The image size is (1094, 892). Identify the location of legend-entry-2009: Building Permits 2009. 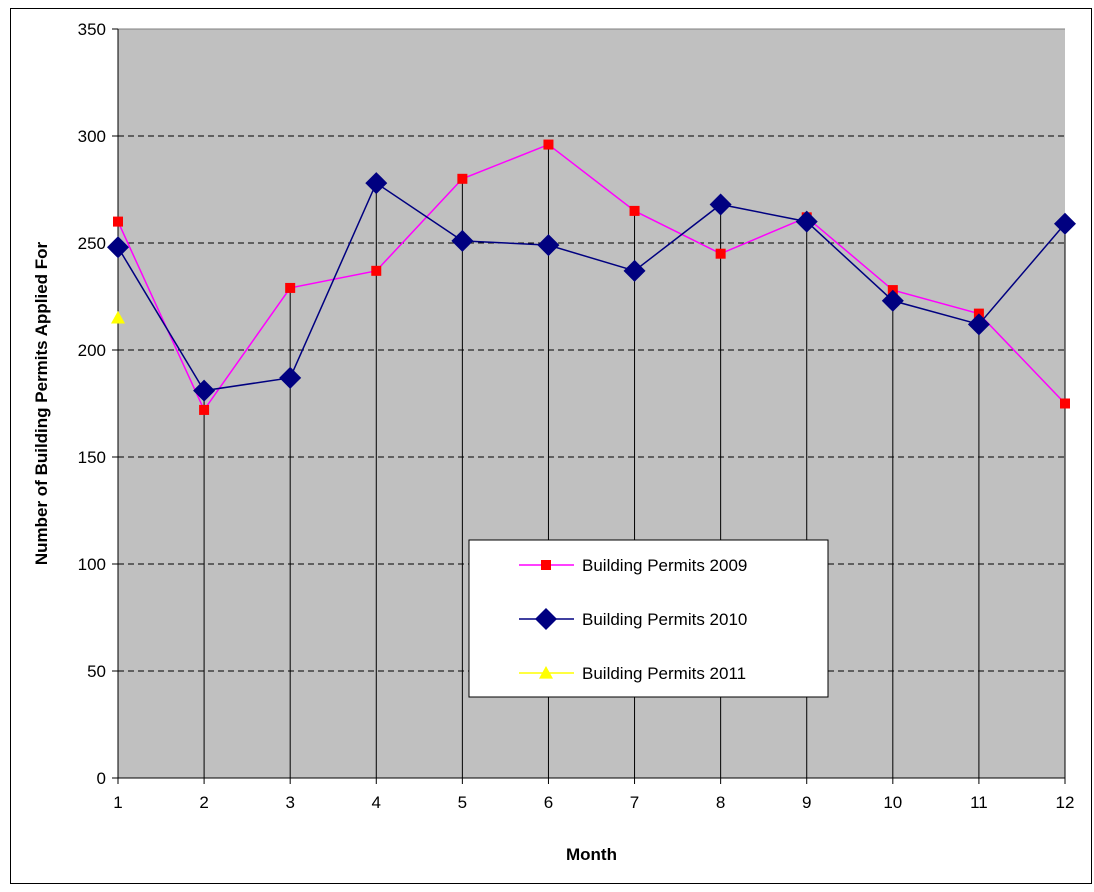
(633, 565).